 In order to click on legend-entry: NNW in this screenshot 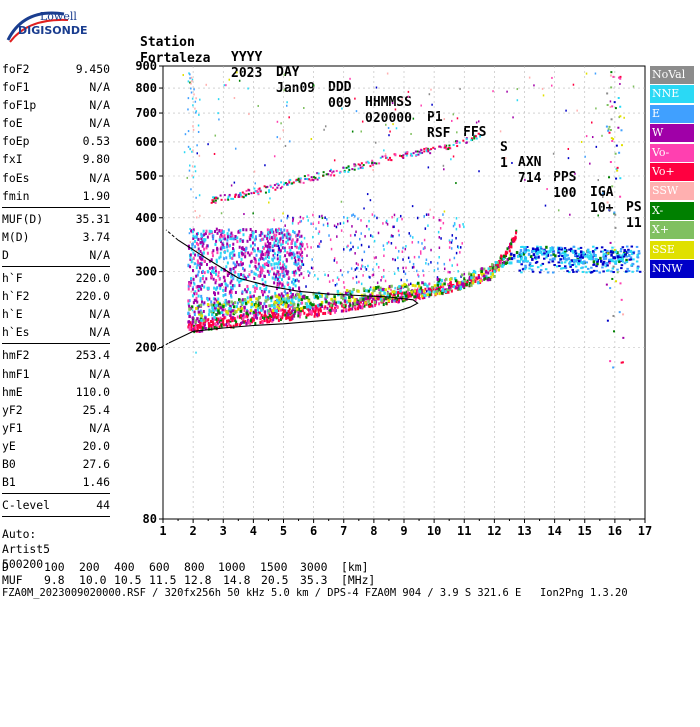, I will do `click(672, 268)`.